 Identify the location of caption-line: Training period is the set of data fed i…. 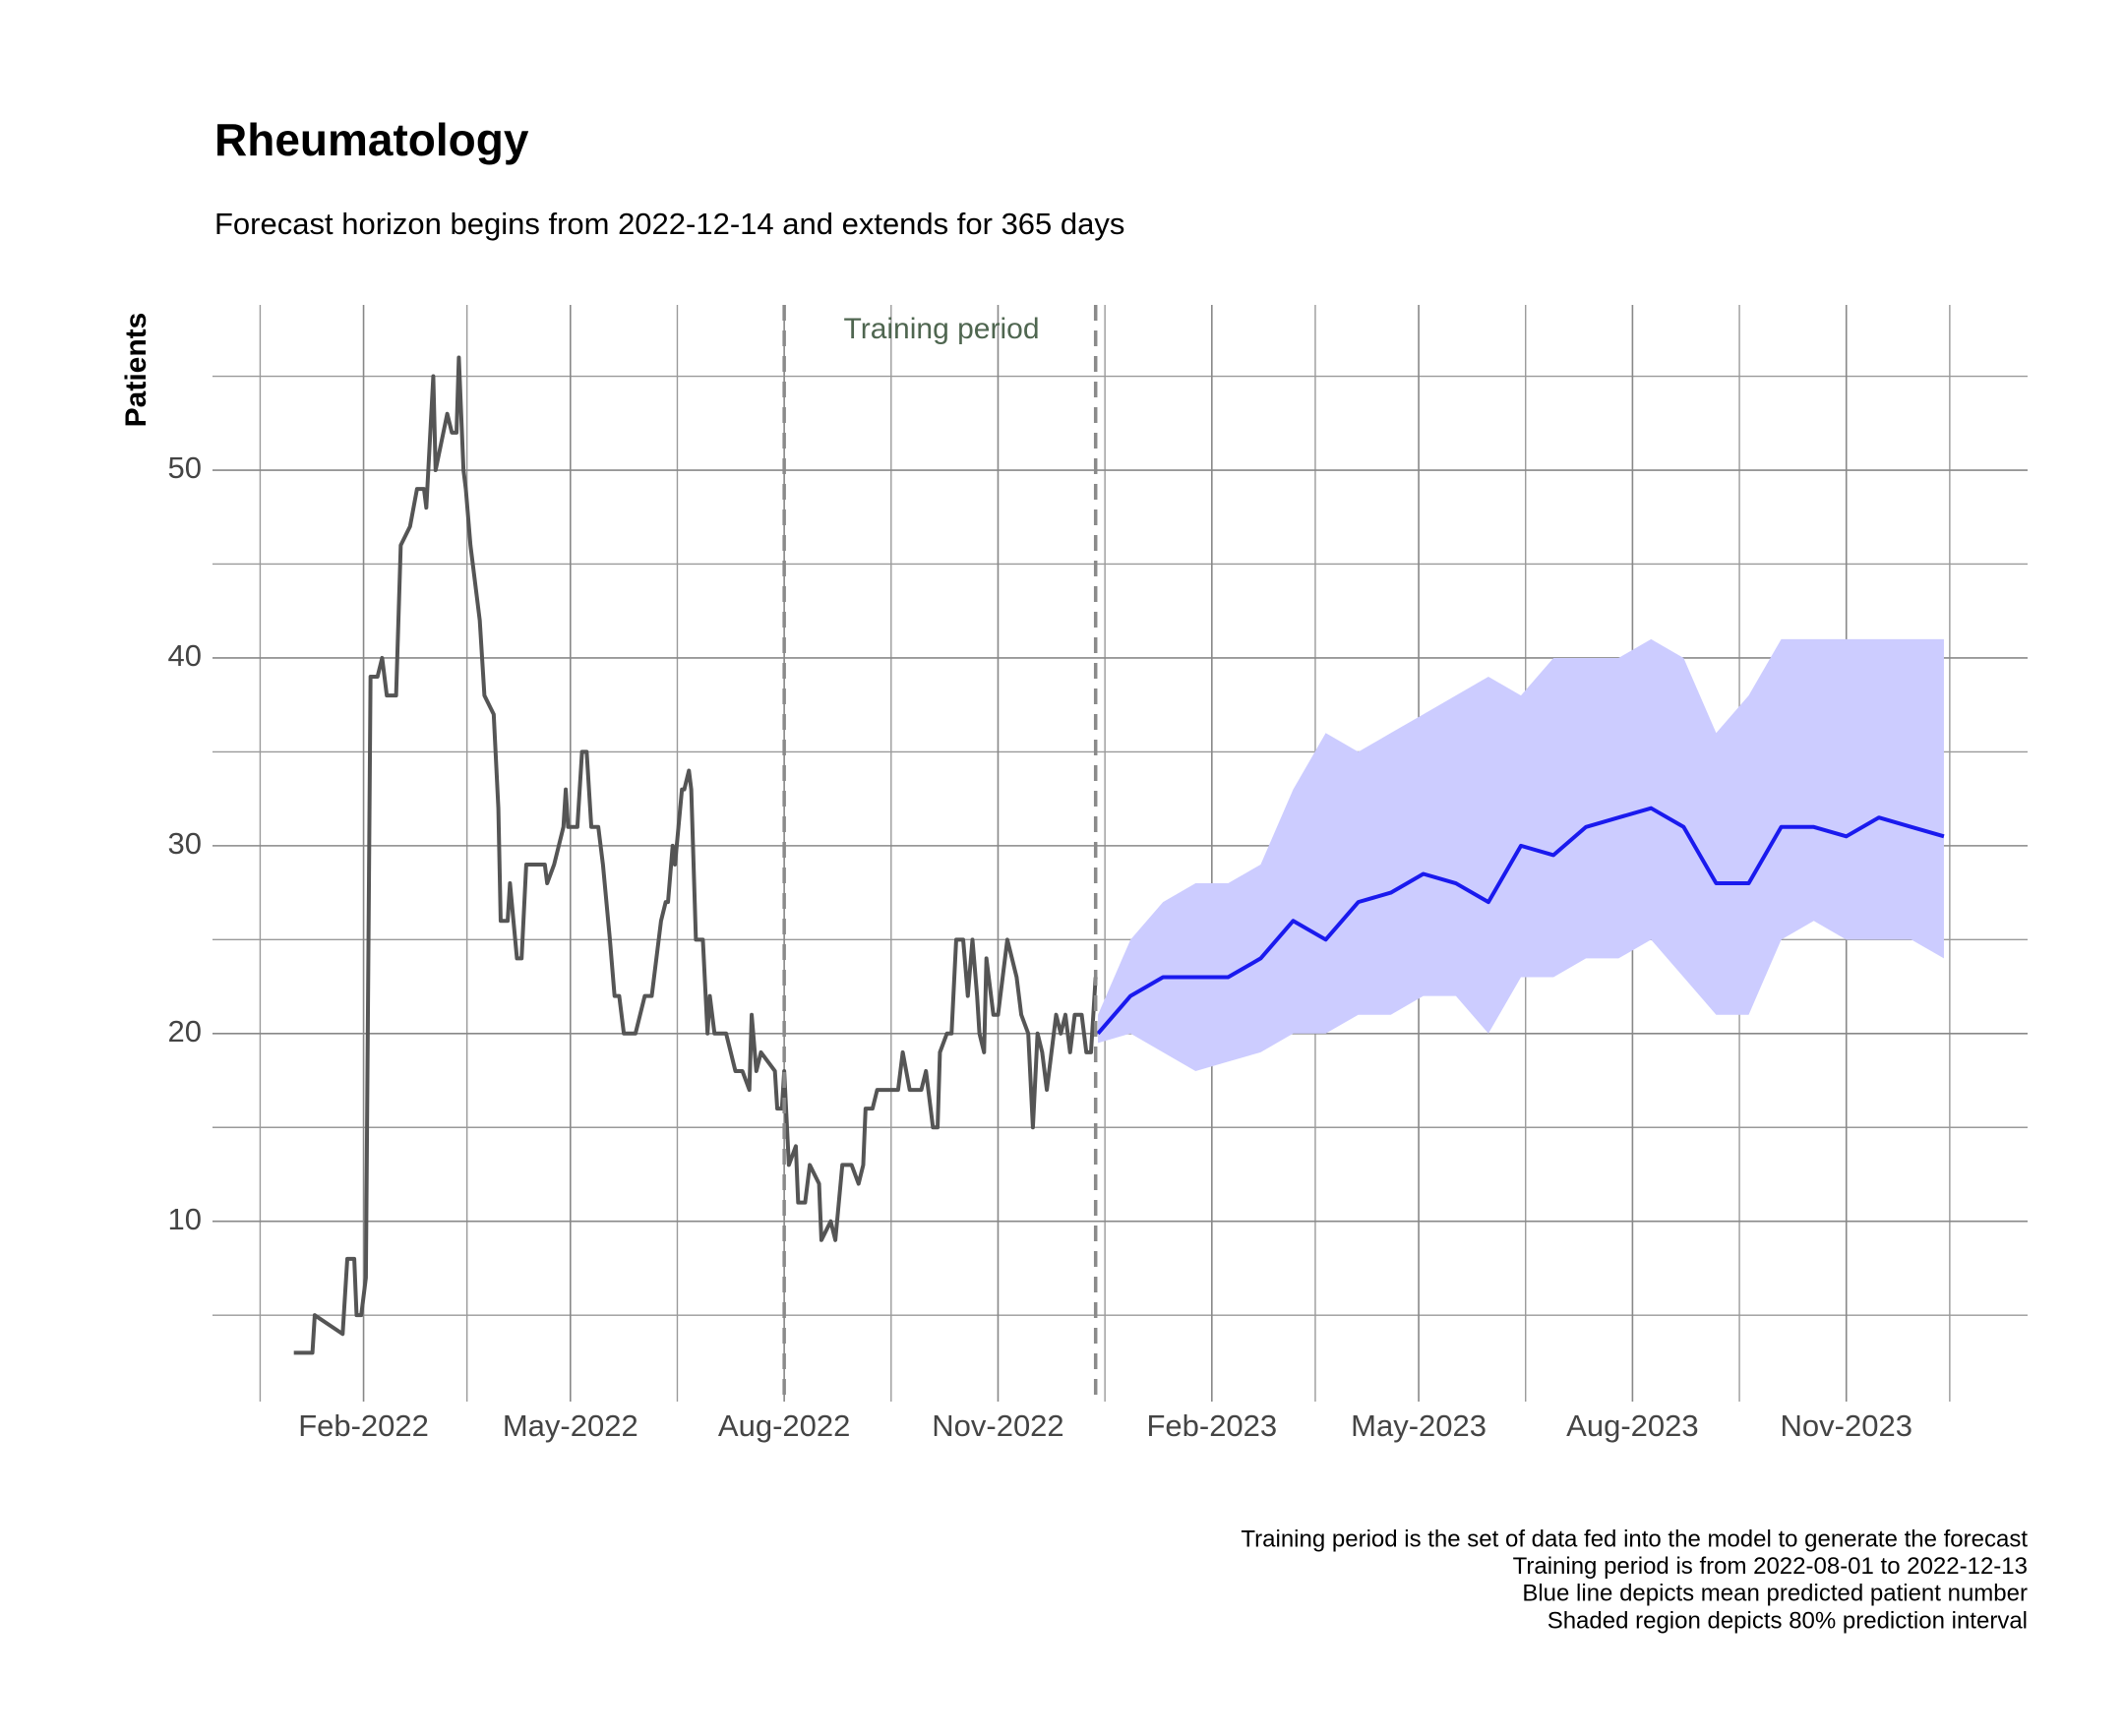
(1634, 1539).